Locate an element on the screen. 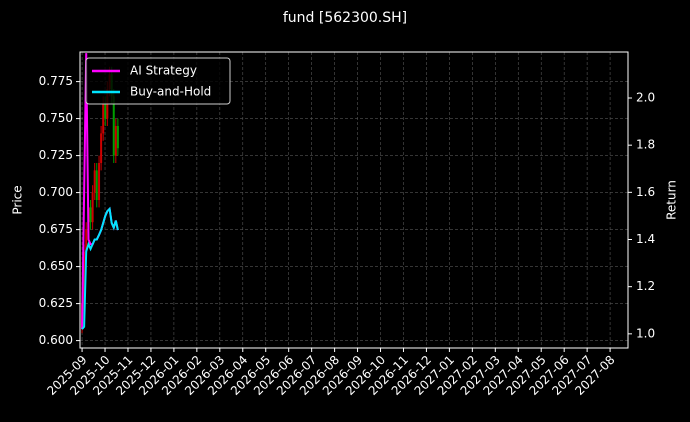 The width and height of the screenshot is (690, 422). y2-tick-label: 1.2 is located at coordinates (645, 286).